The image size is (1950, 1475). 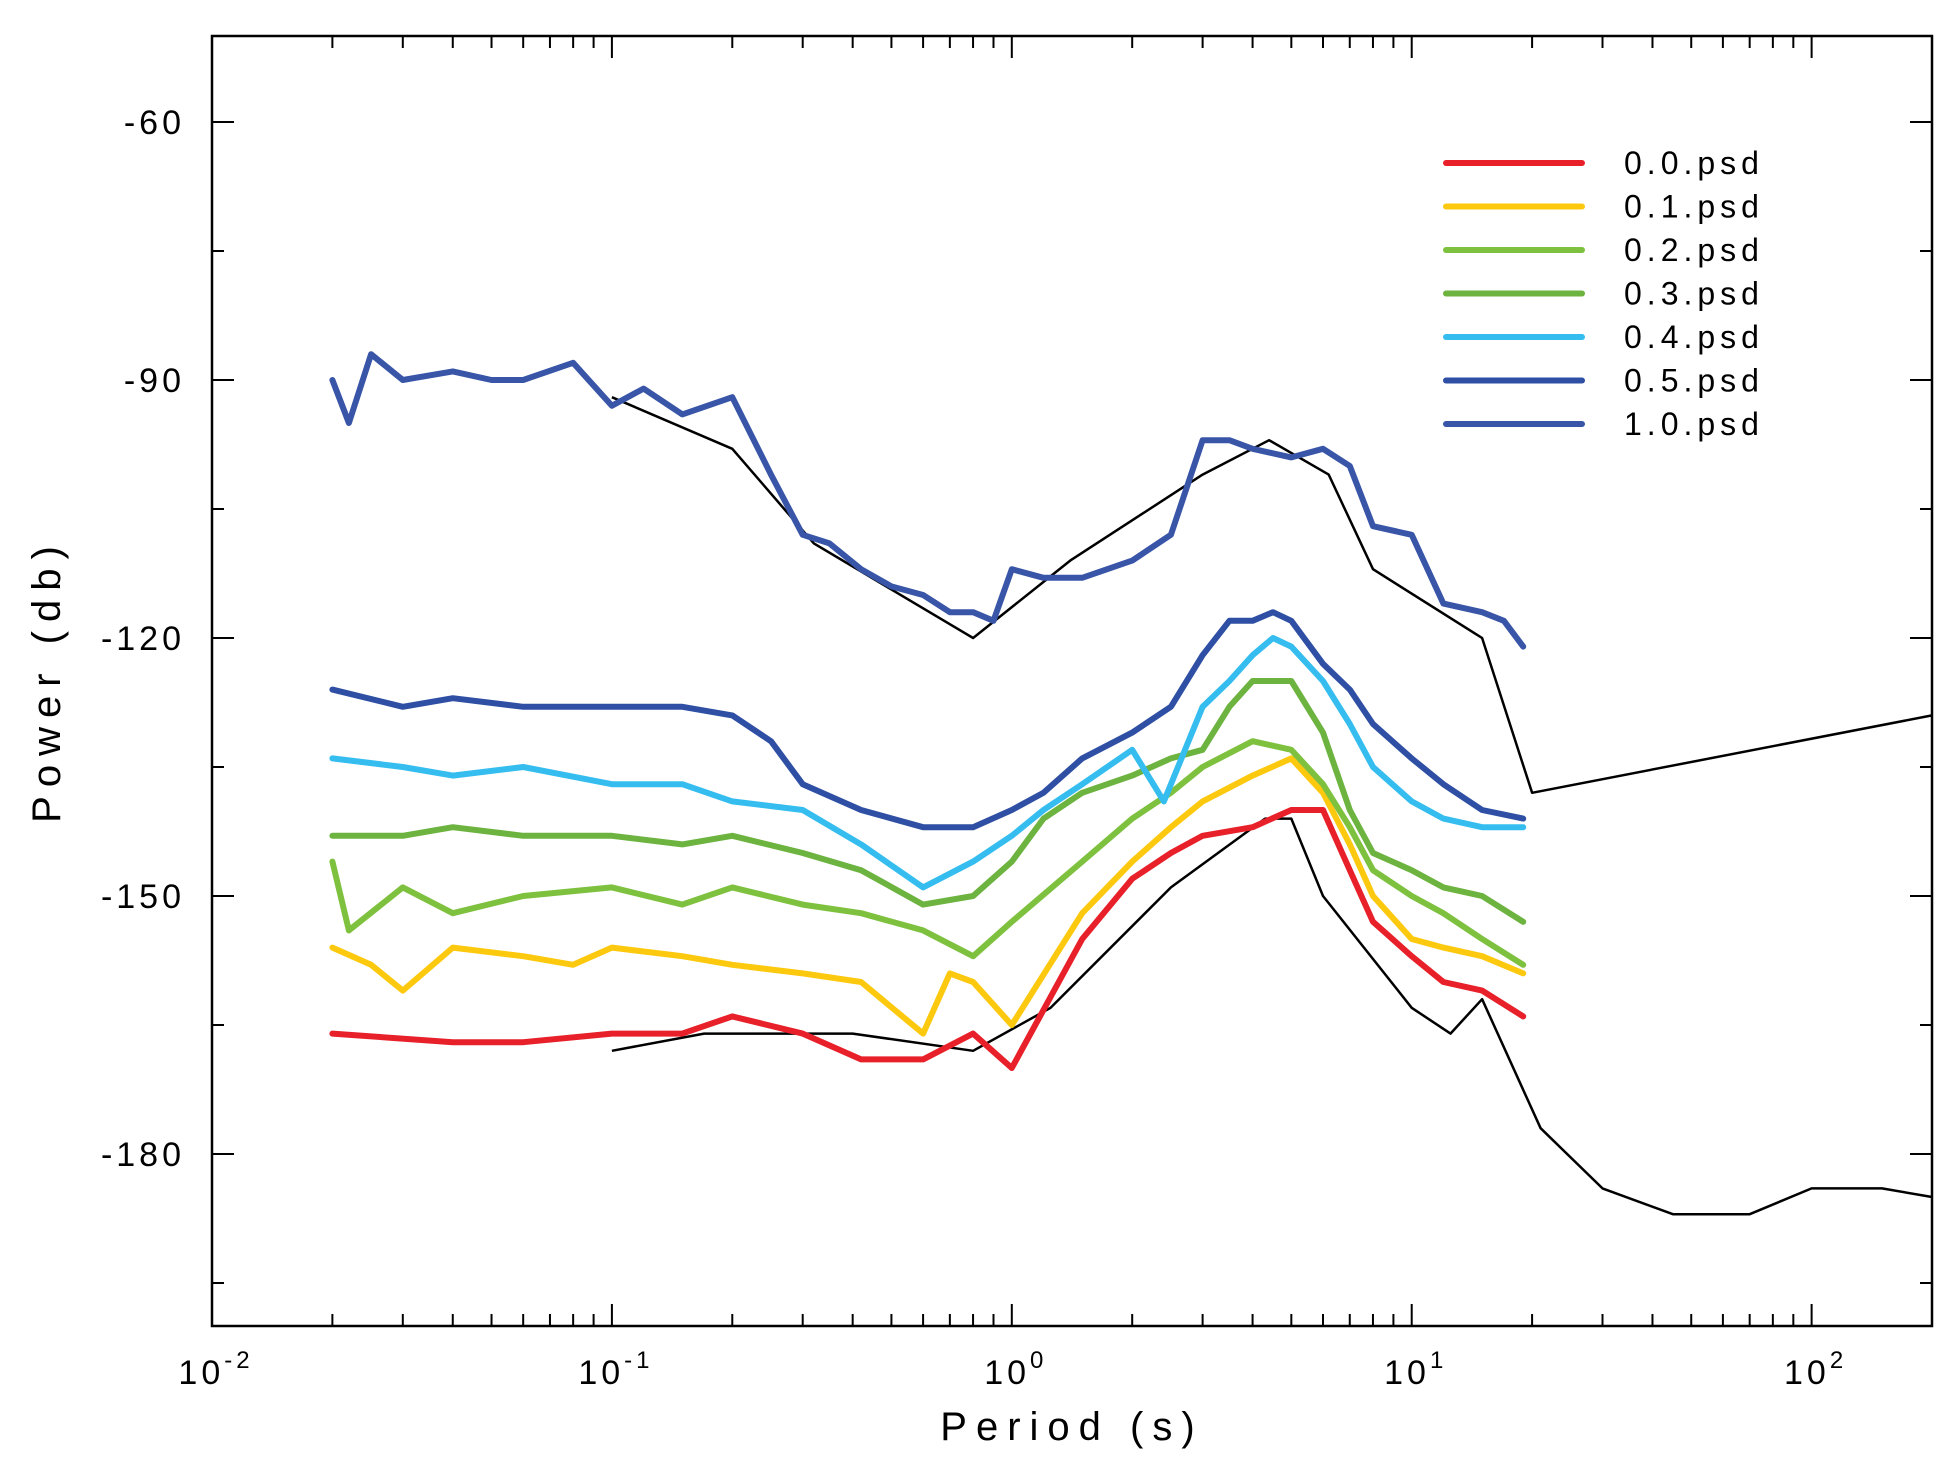 I want to click on legend-label: 0.1.psd, so click(x=1694, y=207).